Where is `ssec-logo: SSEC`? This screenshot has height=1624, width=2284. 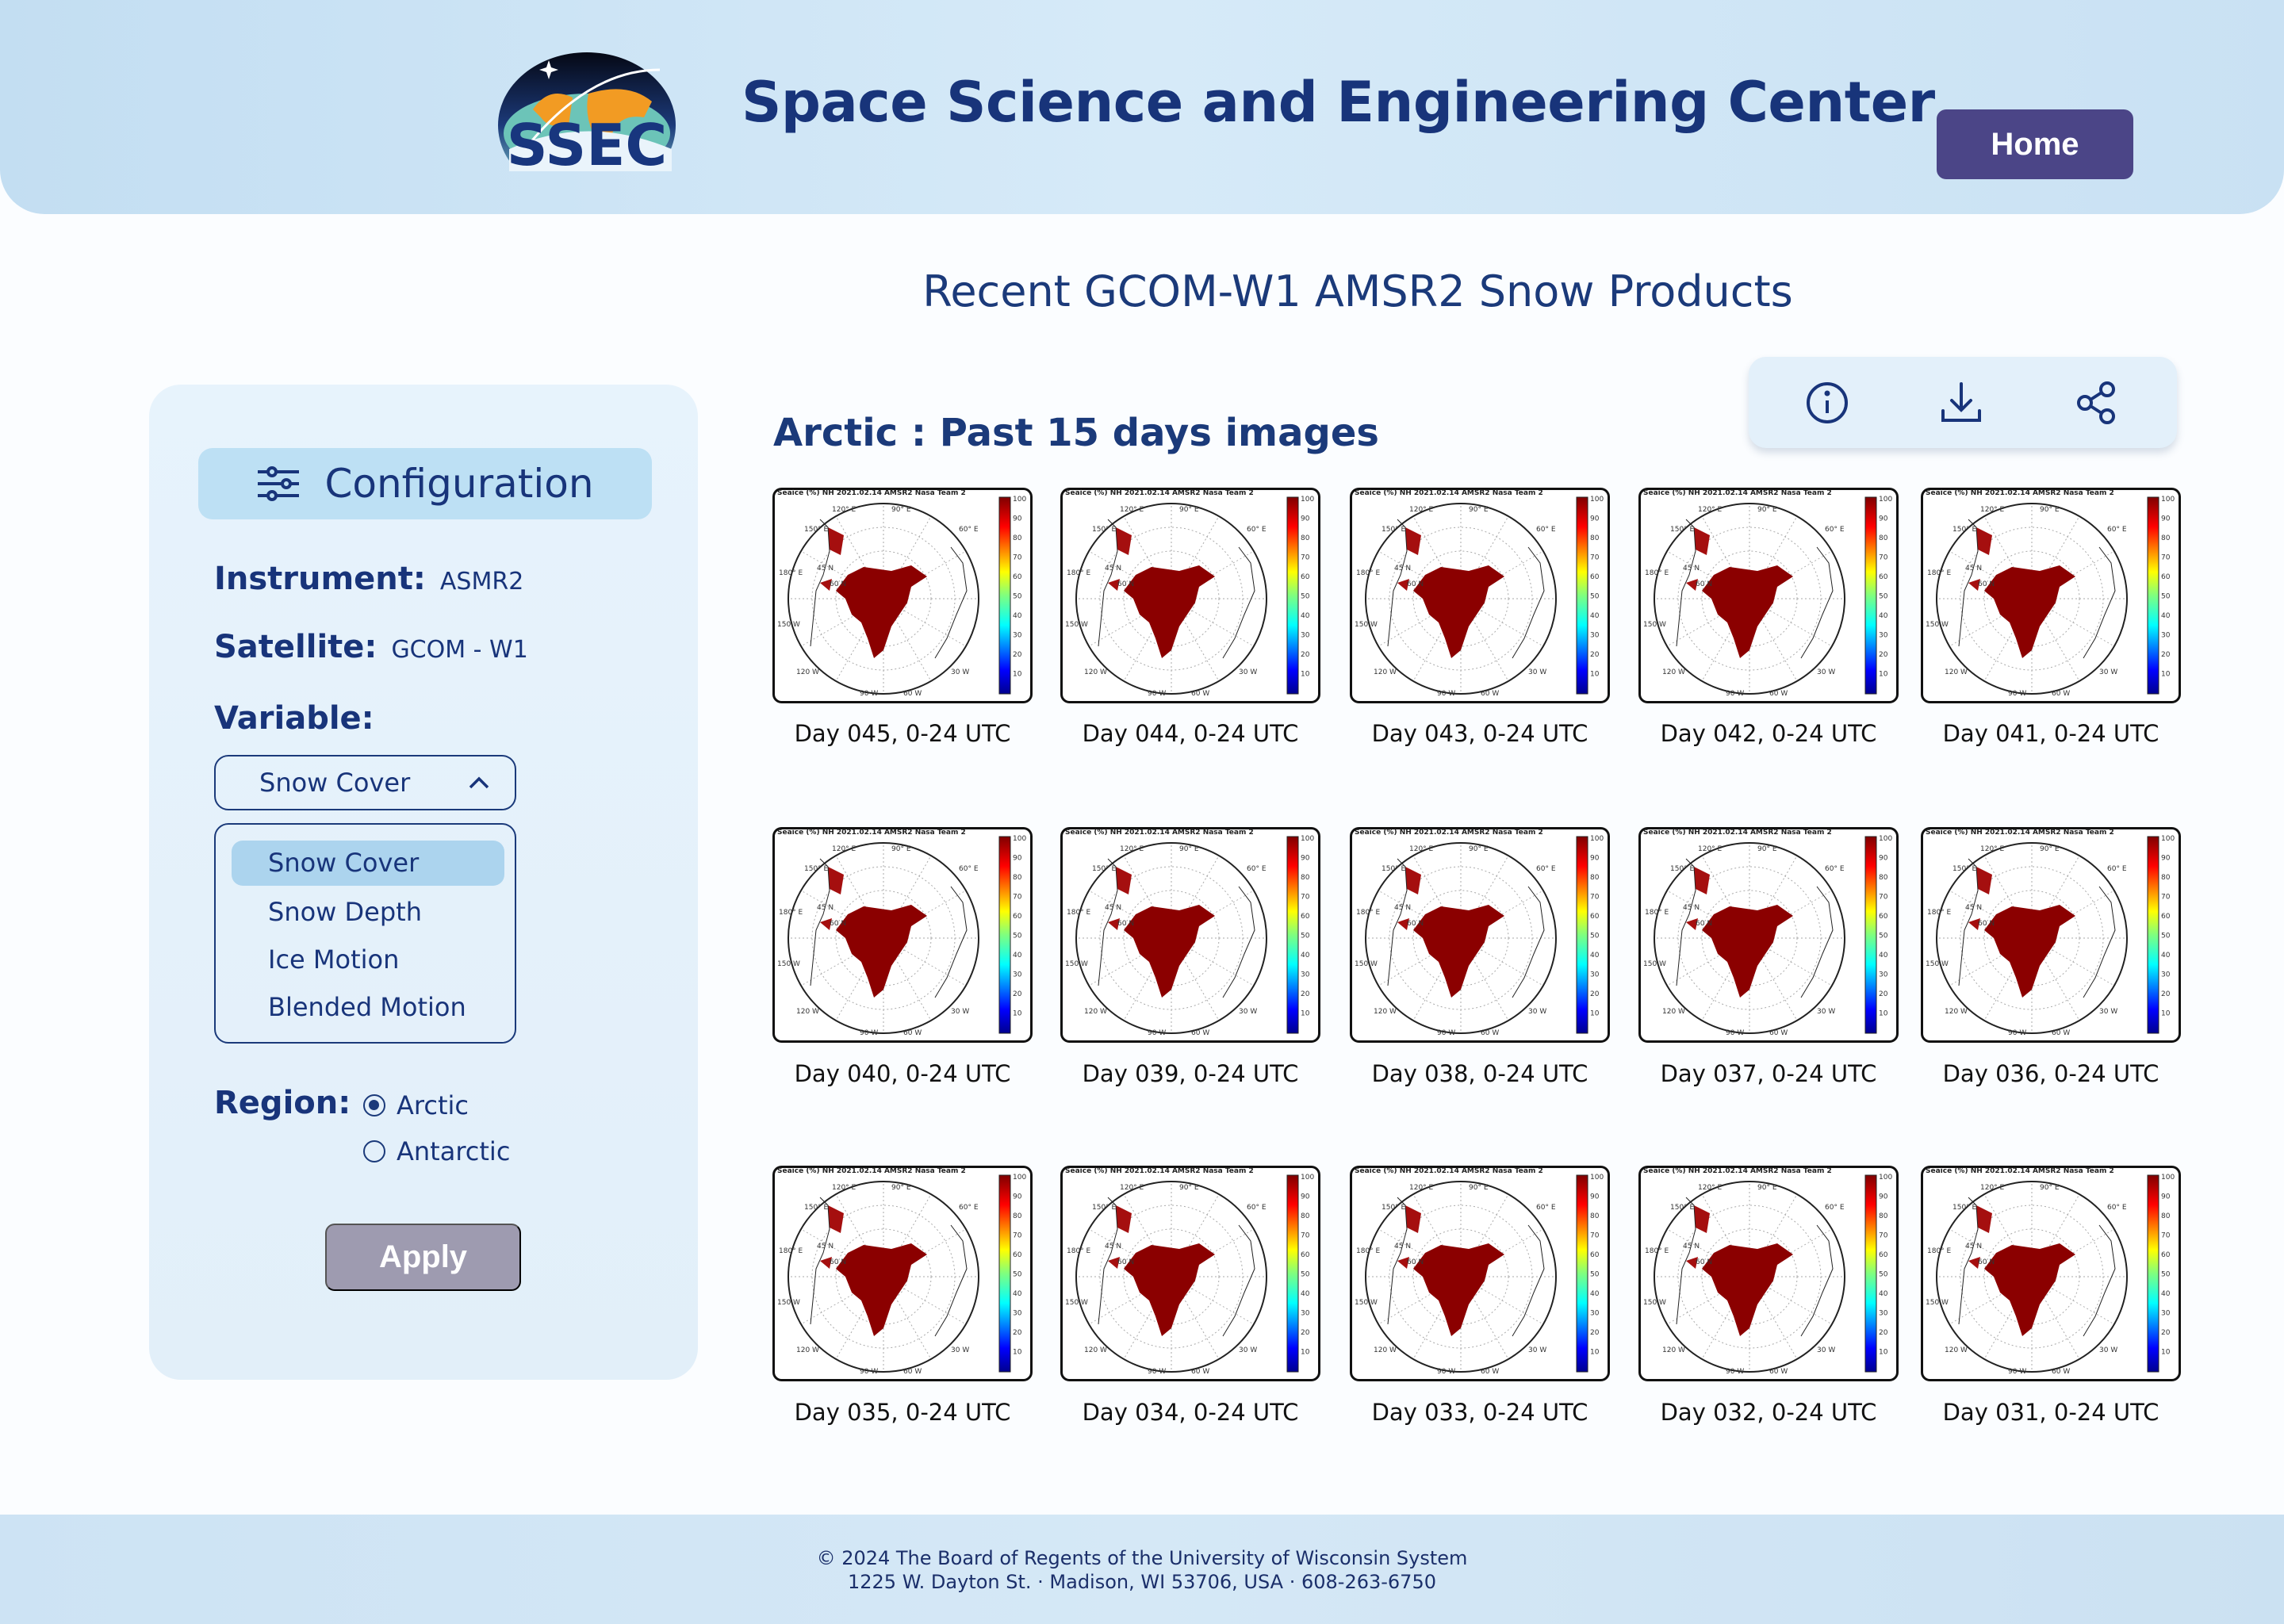
ssec-logo: SSEC is located at coordinates (586, 104).